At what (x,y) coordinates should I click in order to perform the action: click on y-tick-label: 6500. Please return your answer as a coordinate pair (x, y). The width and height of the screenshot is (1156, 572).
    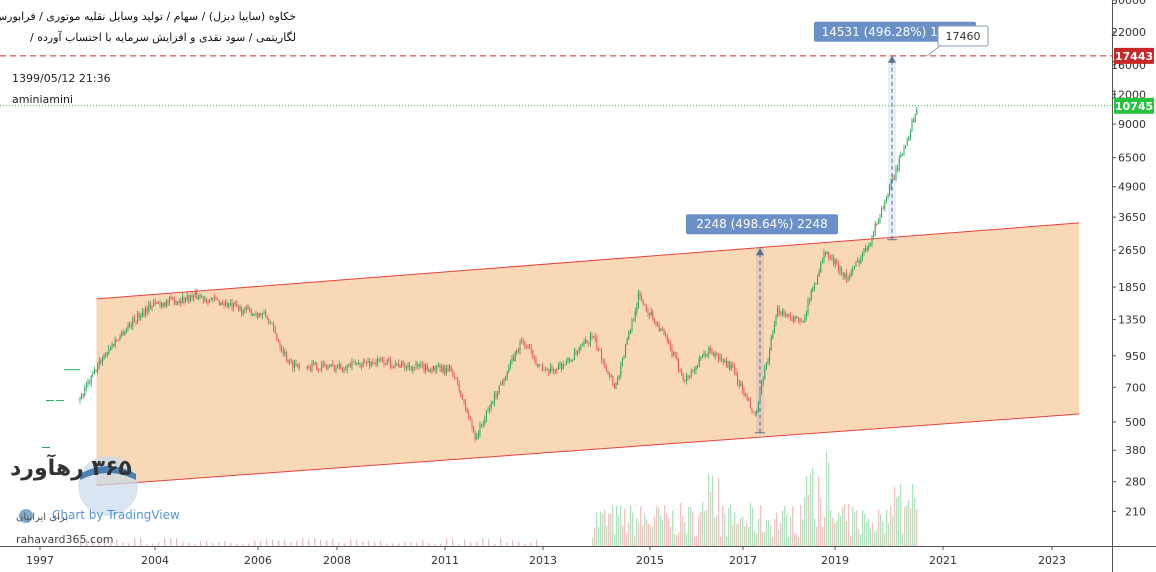
    Looking at the image, I should click on (1132, 158).